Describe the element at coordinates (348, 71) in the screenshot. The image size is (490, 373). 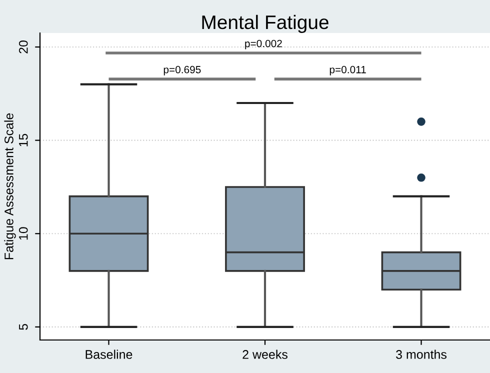
I see `annotation: p=0.011` at that location.